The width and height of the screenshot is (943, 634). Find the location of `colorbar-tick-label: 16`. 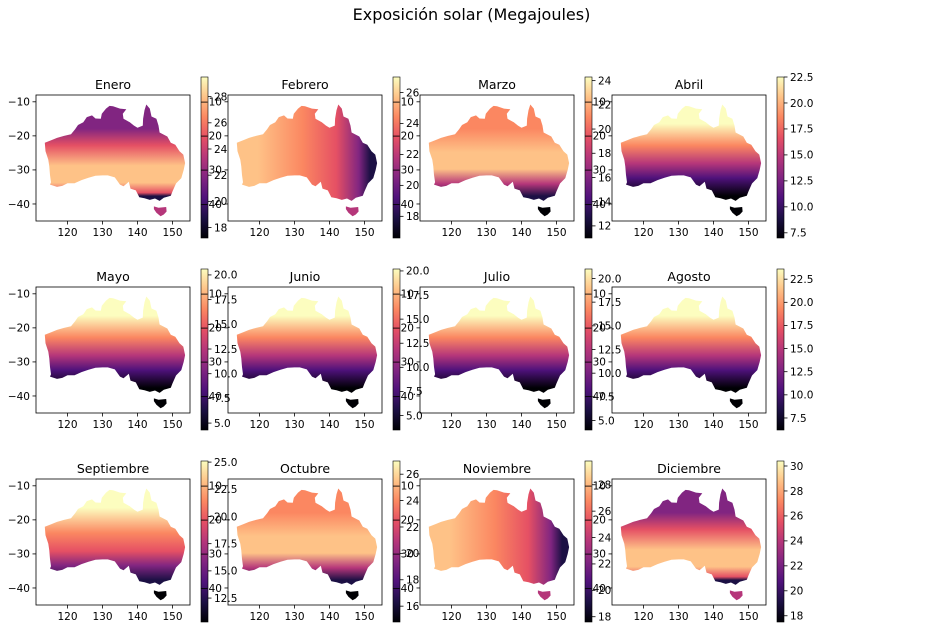

colorbar-tick-label: 16 is located at coordinates (413, 607).